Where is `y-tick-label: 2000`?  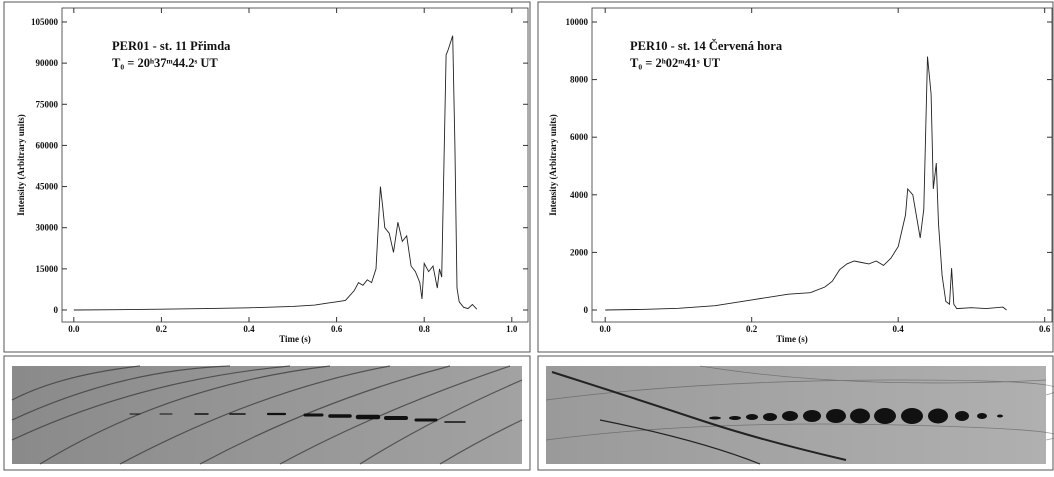 y-tick-label: 2000 is located at coordinates (579, 252).